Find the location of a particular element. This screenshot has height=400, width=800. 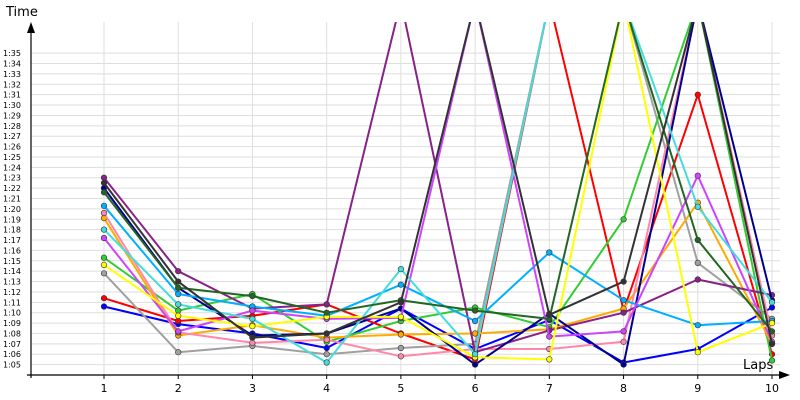

x-tick-label: 3 is located at coordinates (252, 388).